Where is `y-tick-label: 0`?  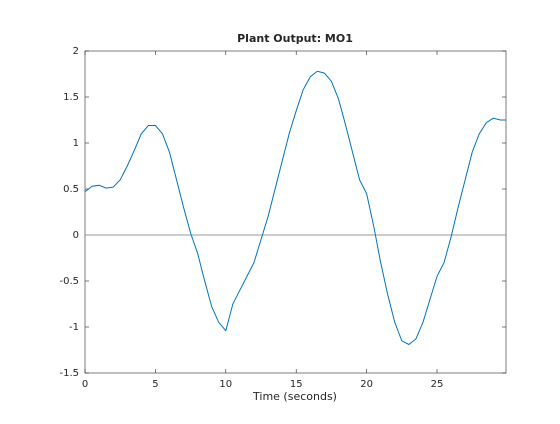 y-tick-label: 0 is located at coordinates (76, 235).